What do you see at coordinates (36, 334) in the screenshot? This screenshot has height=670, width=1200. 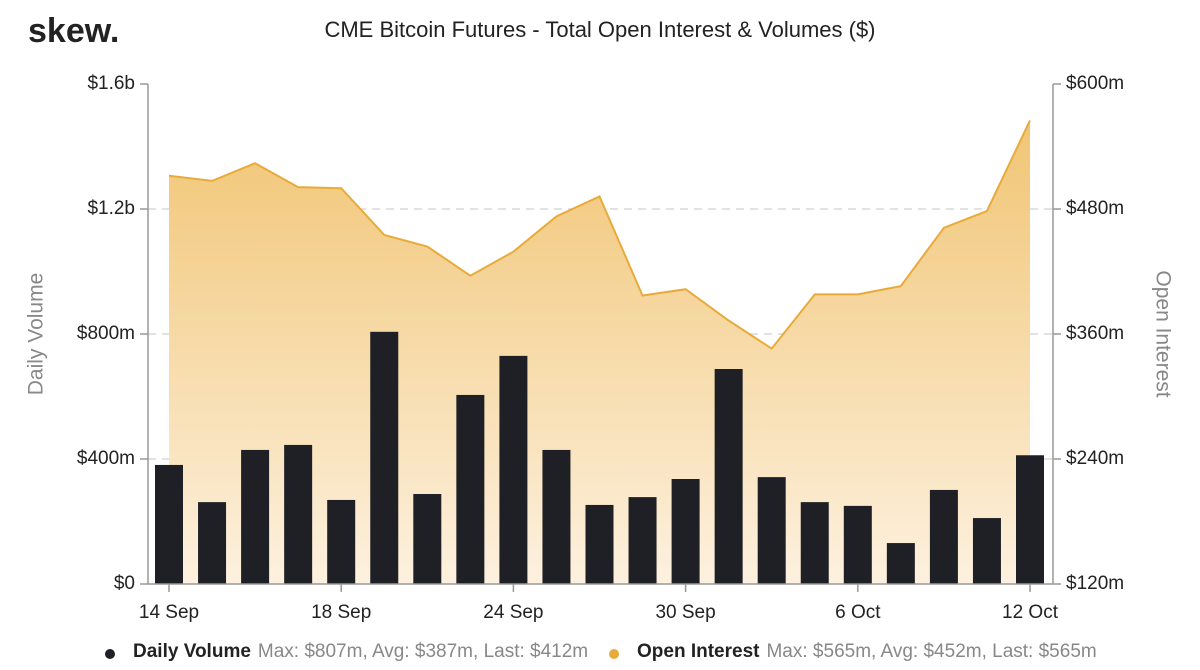 I see `y-axis-title: Daily Volume` at bounding box center [36, 334].